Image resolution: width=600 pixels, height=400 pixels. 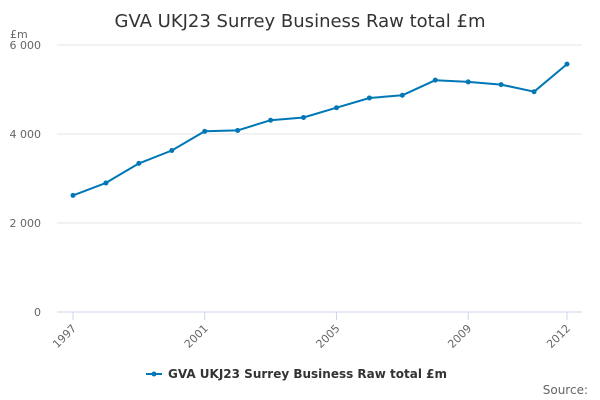 I want to click on y-tick-label: 4 000, so click(x=26, y=134).